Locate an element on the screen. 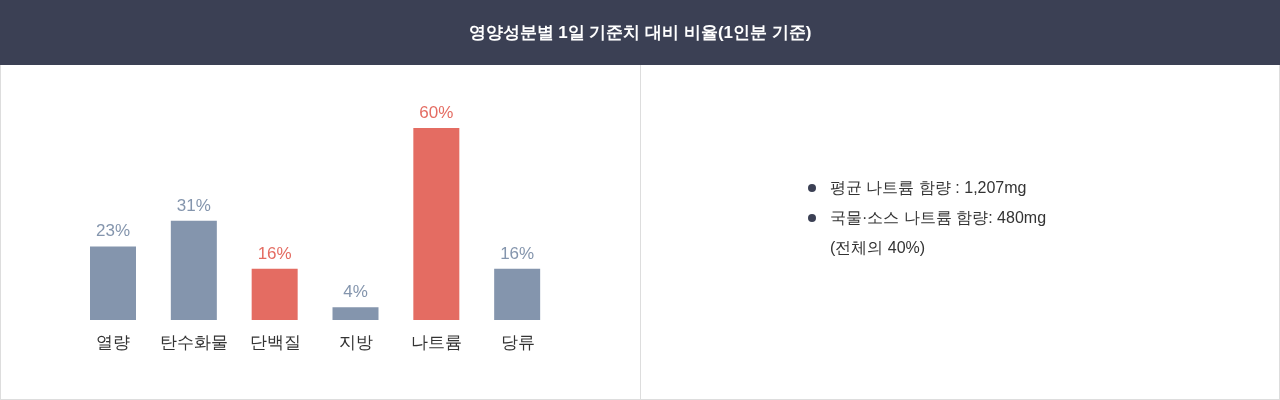 The height and width of the screenshot is (400, 1280). x-tick-label: 나트륨 is located at coordinates (437, 343).